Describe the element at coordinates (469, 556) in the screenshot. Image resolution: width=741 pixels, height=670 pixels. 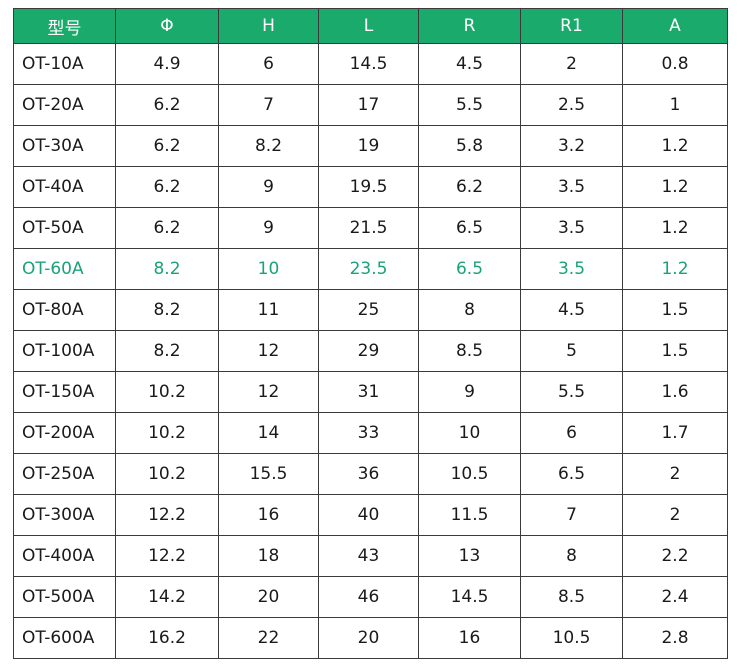
I see `value-cell: 13` at that location.